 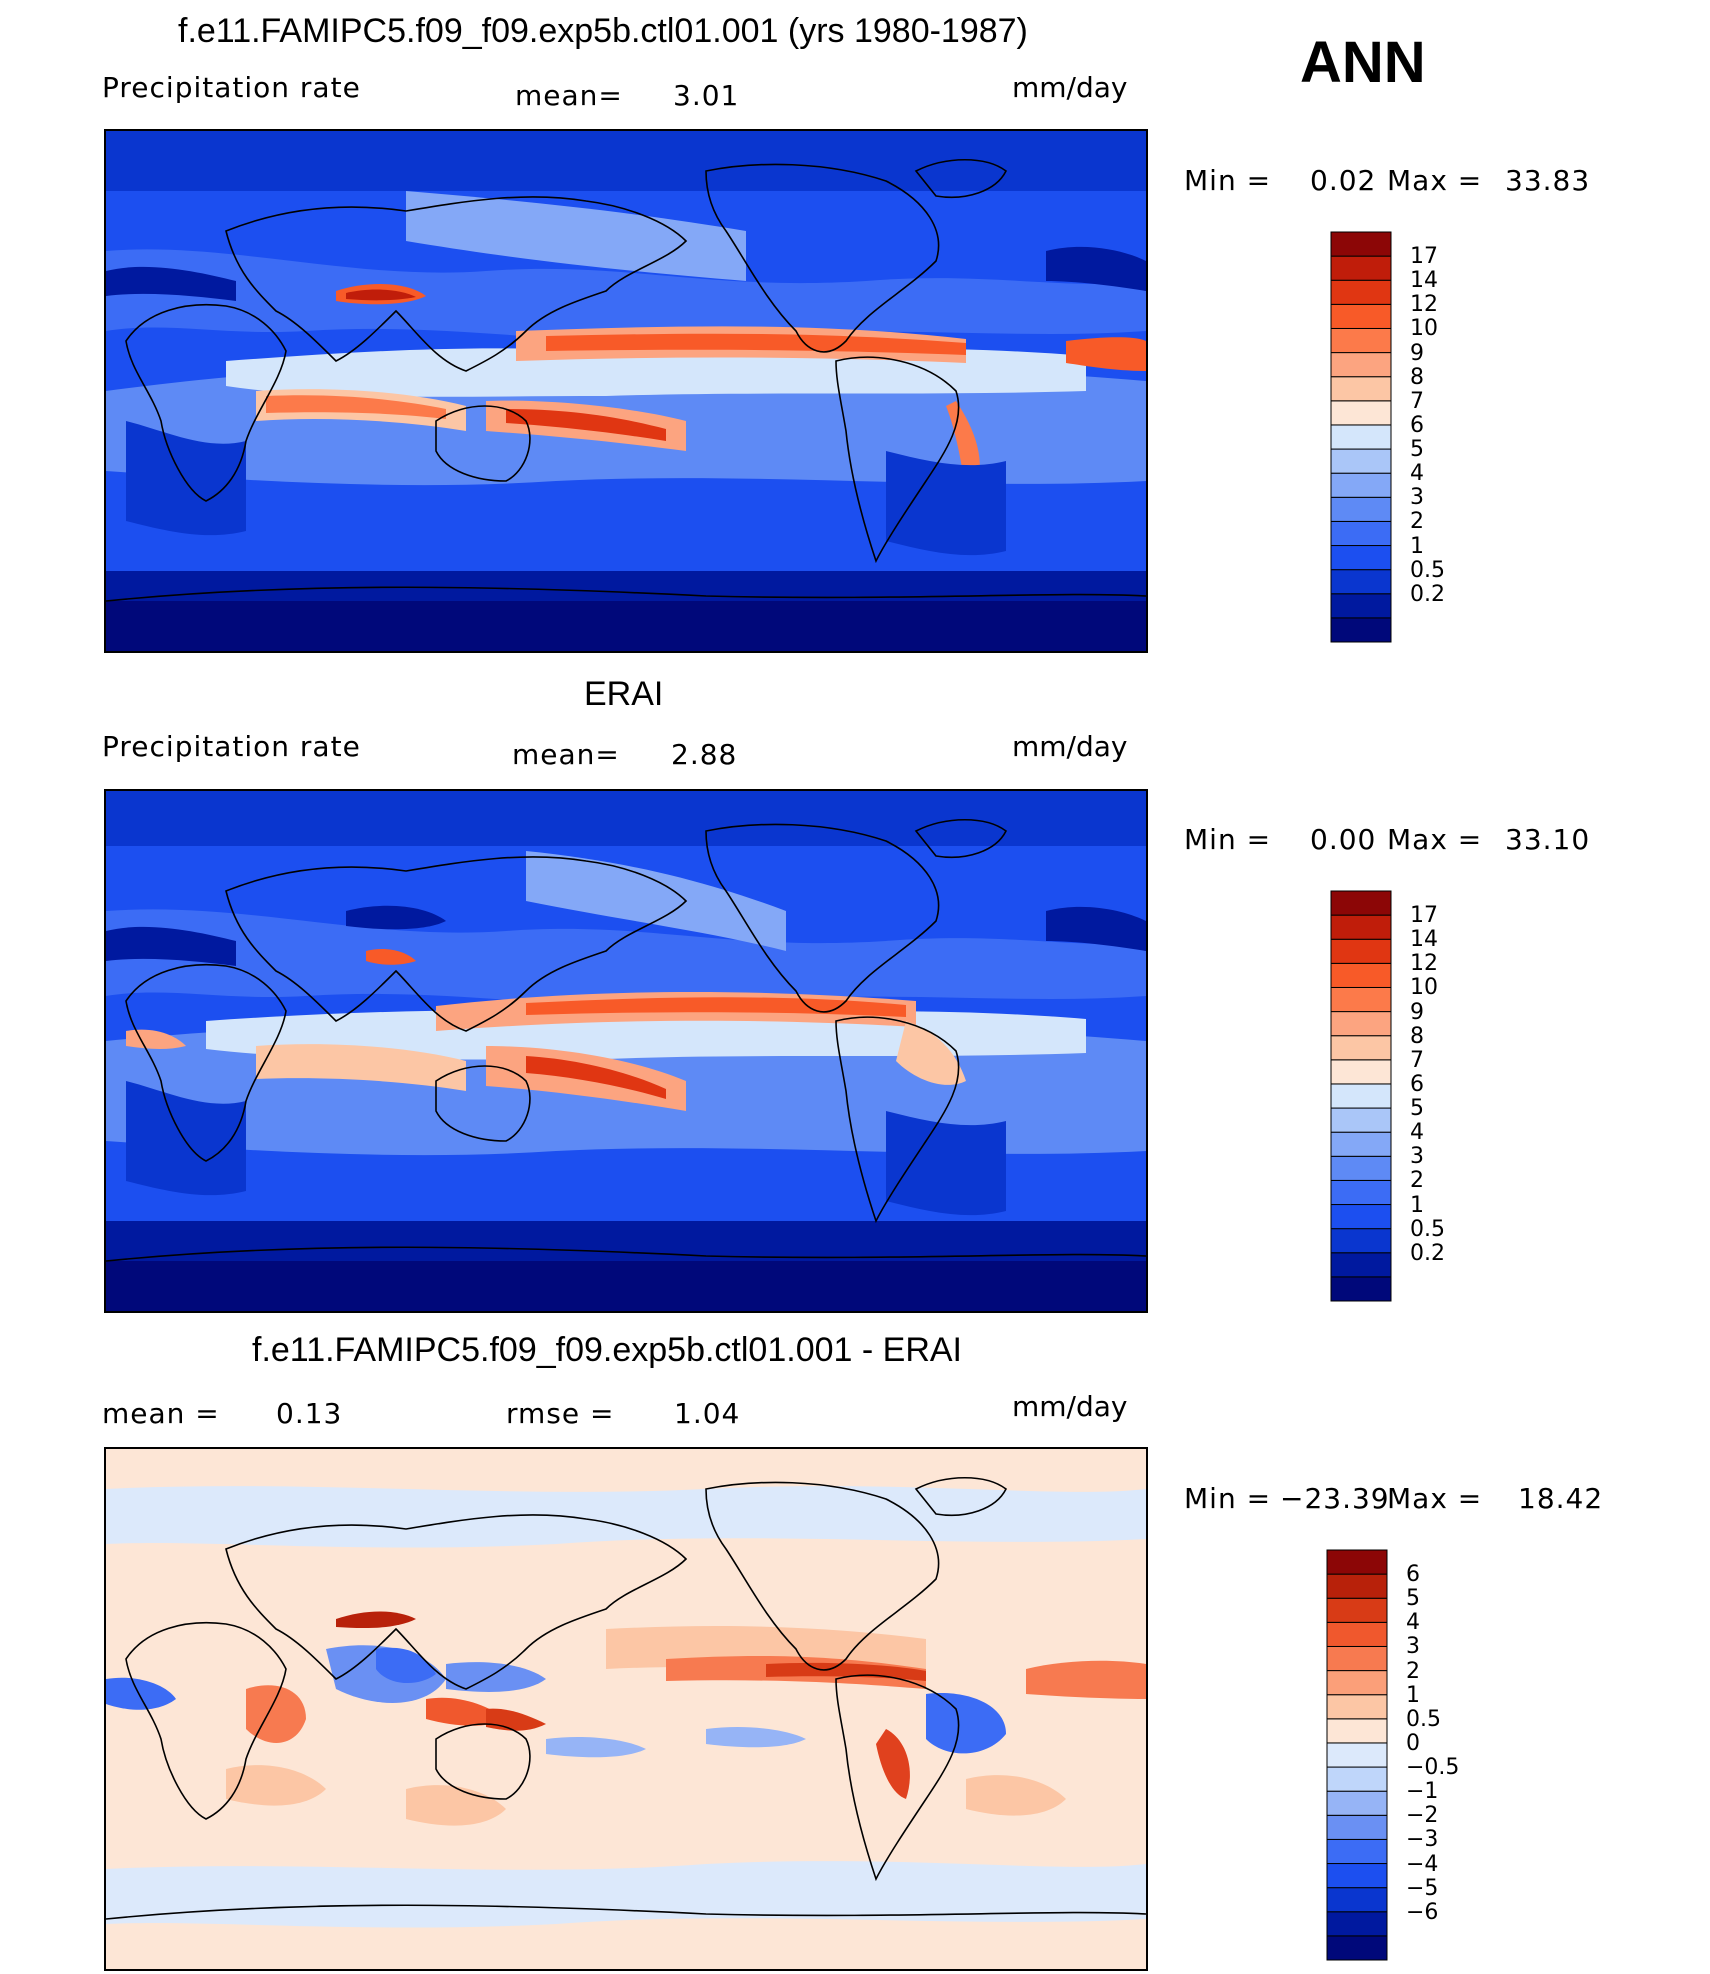 I want to click on panel-2-colorbar, so click(x=1361, y=1096).